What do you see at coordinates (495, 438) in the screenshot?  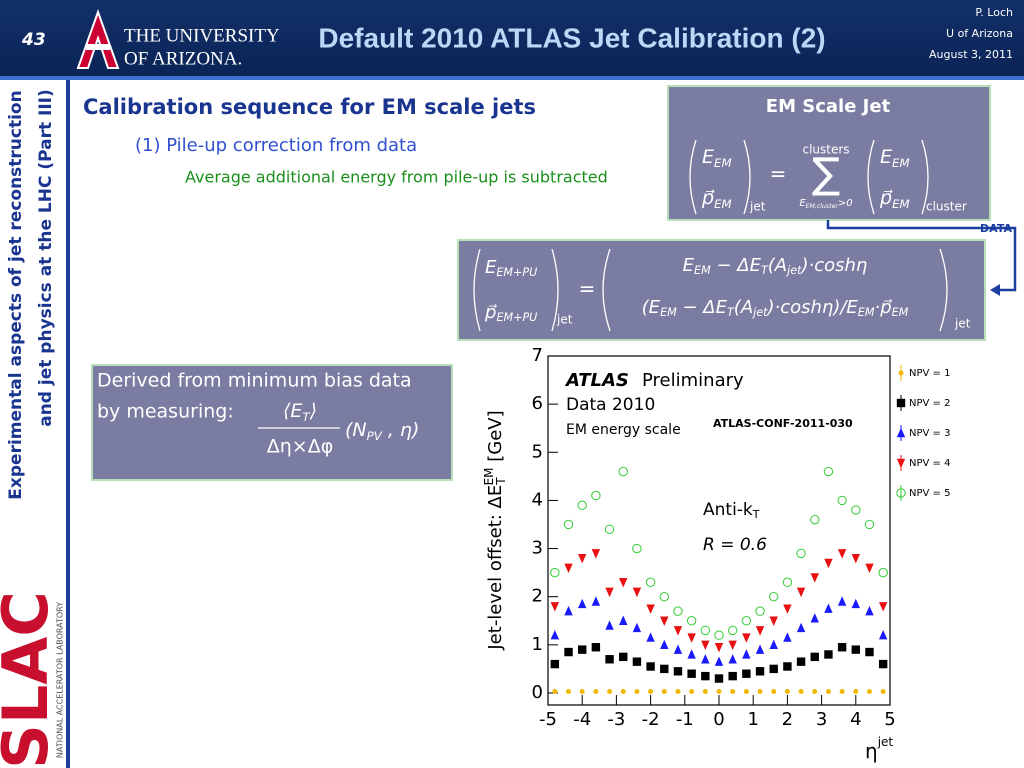 I see `label-part: [GeV]` at bounding box center [495, 438].